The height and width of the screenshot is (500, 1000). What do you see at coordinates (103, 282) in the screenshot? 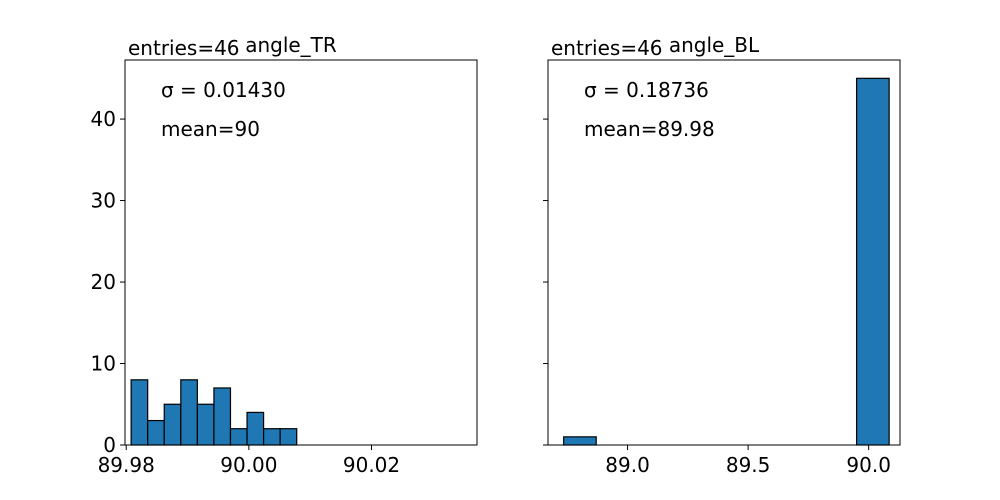
I see `y-tick-label: 20` at bounding box center [103, 282].